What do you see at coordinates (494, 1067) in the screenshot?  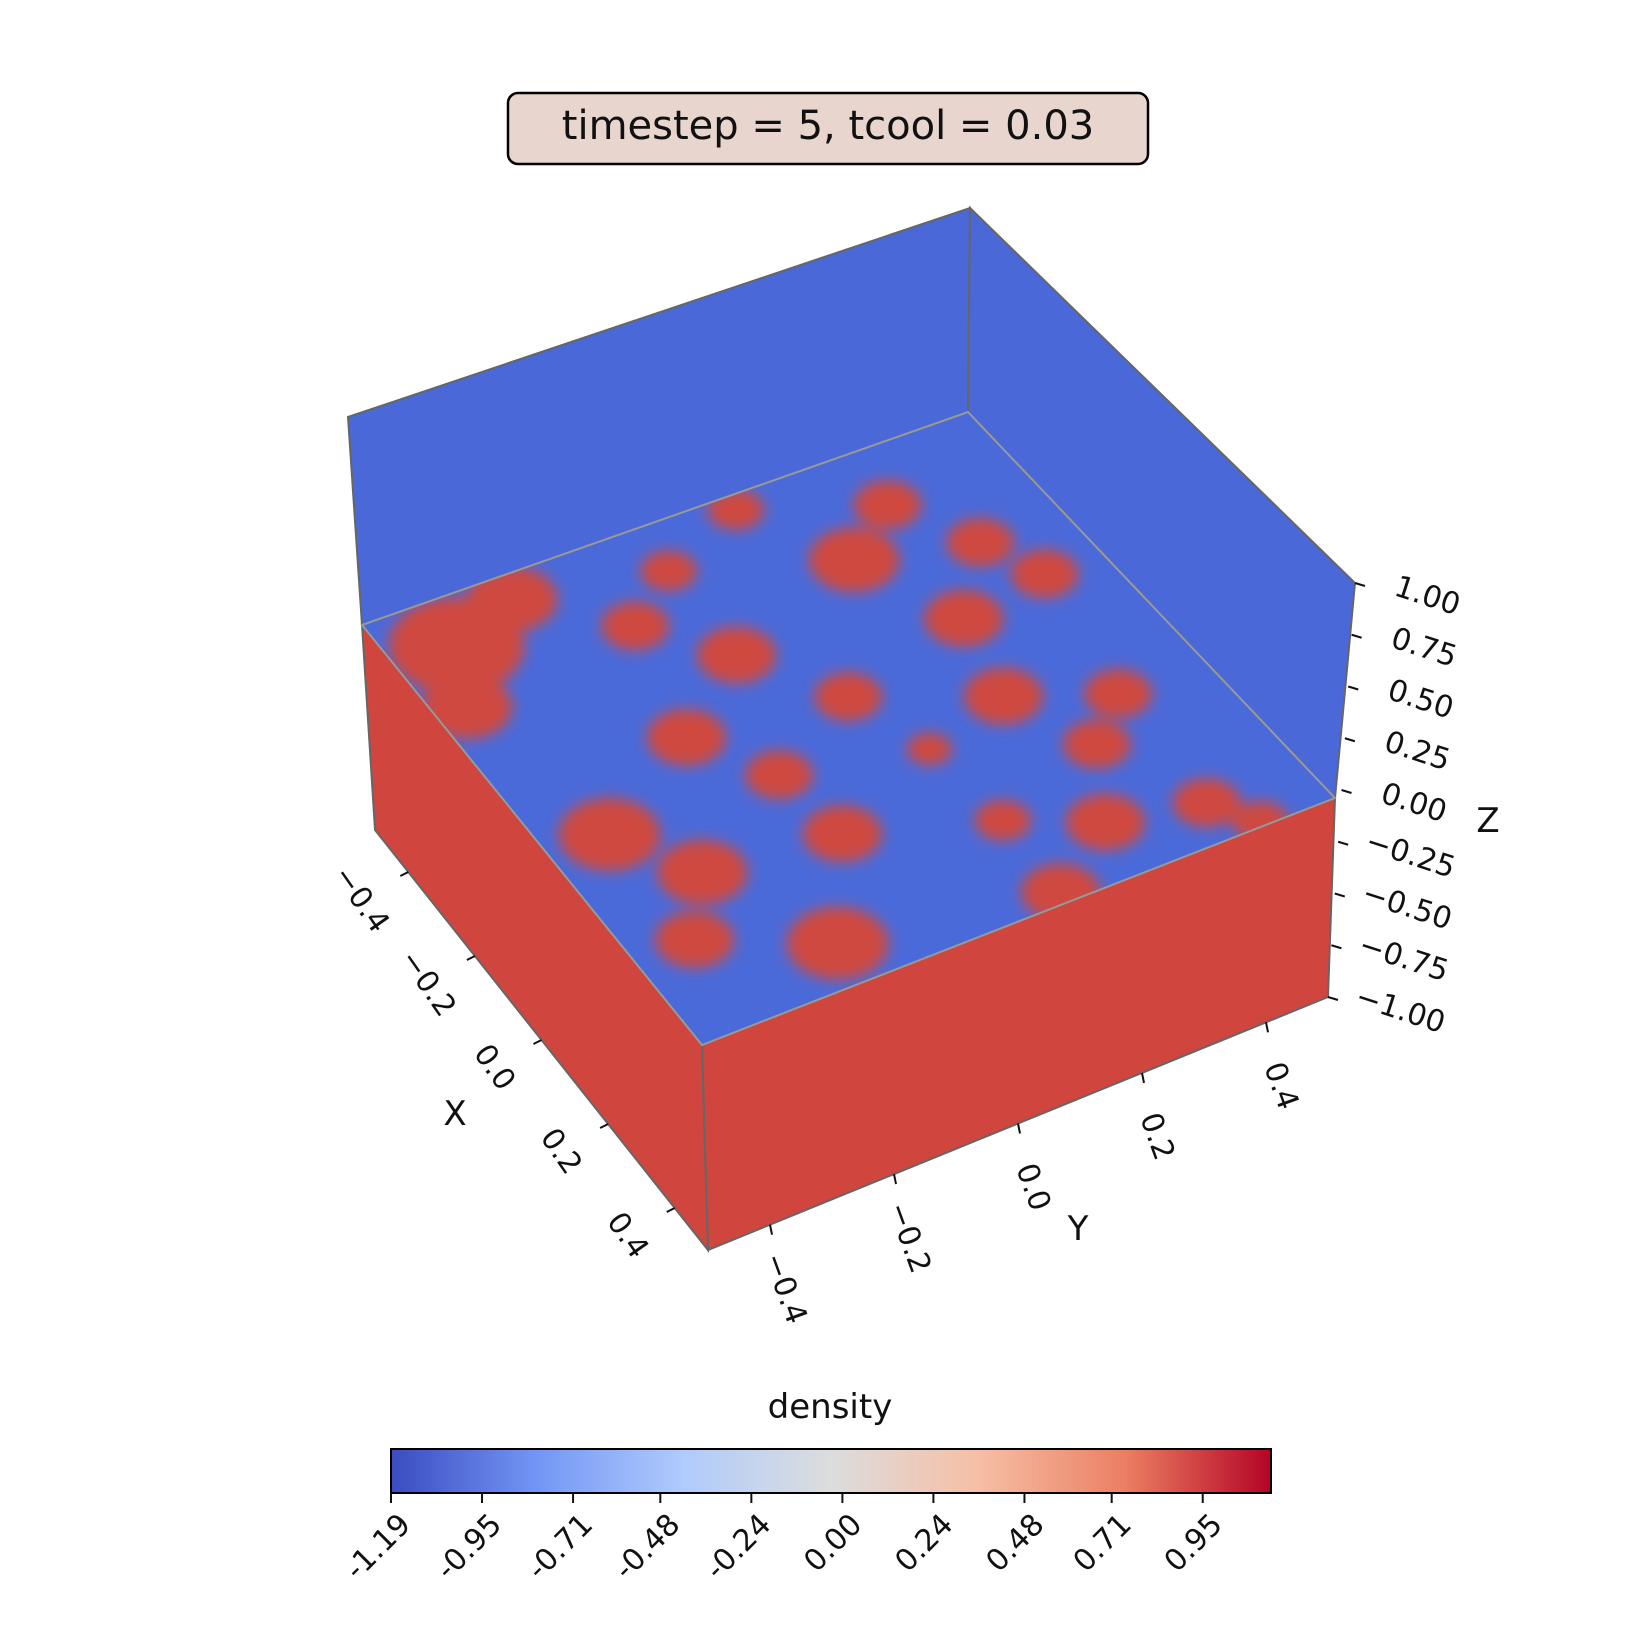 I see `x-tick-label: 0.0` at bounding box center [494, 1067].